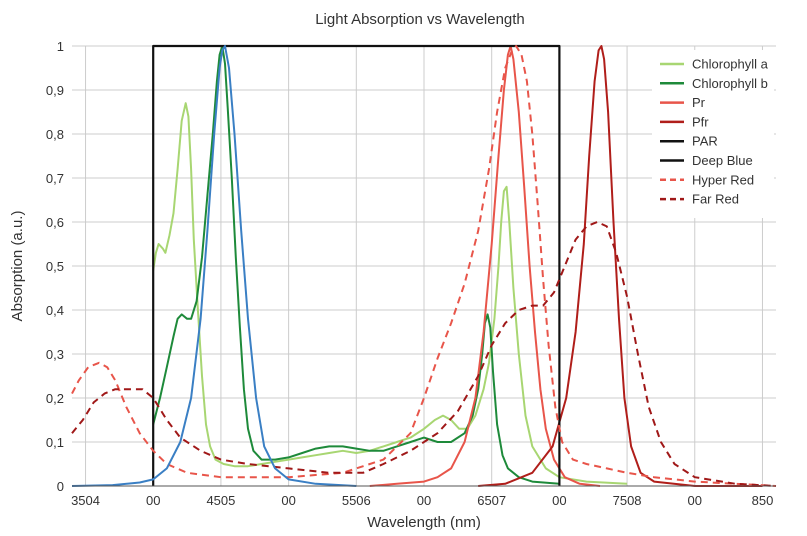 The height and width of the screenshot is (536, 807). I want to click on y-tick-label-2: 0,2, so click(55, 398).